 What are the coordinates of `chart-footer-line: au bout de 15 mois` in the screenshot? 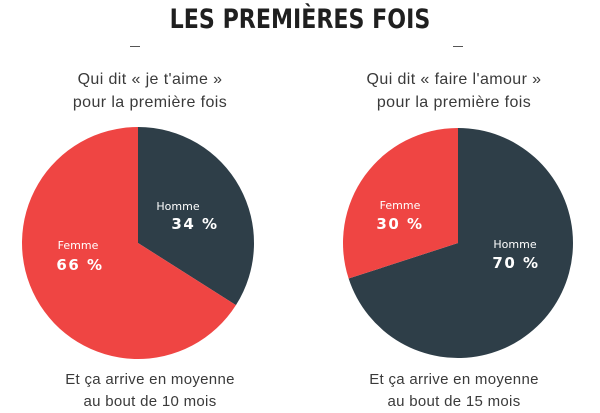 It's located at (454, 401).